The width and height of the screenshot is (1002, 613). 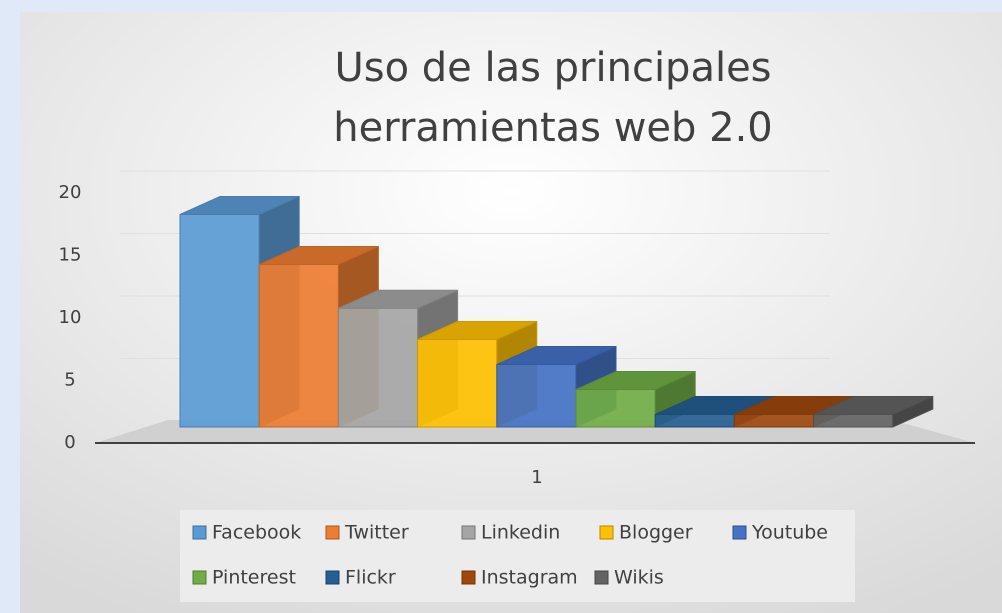 I want to click on legend-label: Blogger, so click(x=656, y=533).